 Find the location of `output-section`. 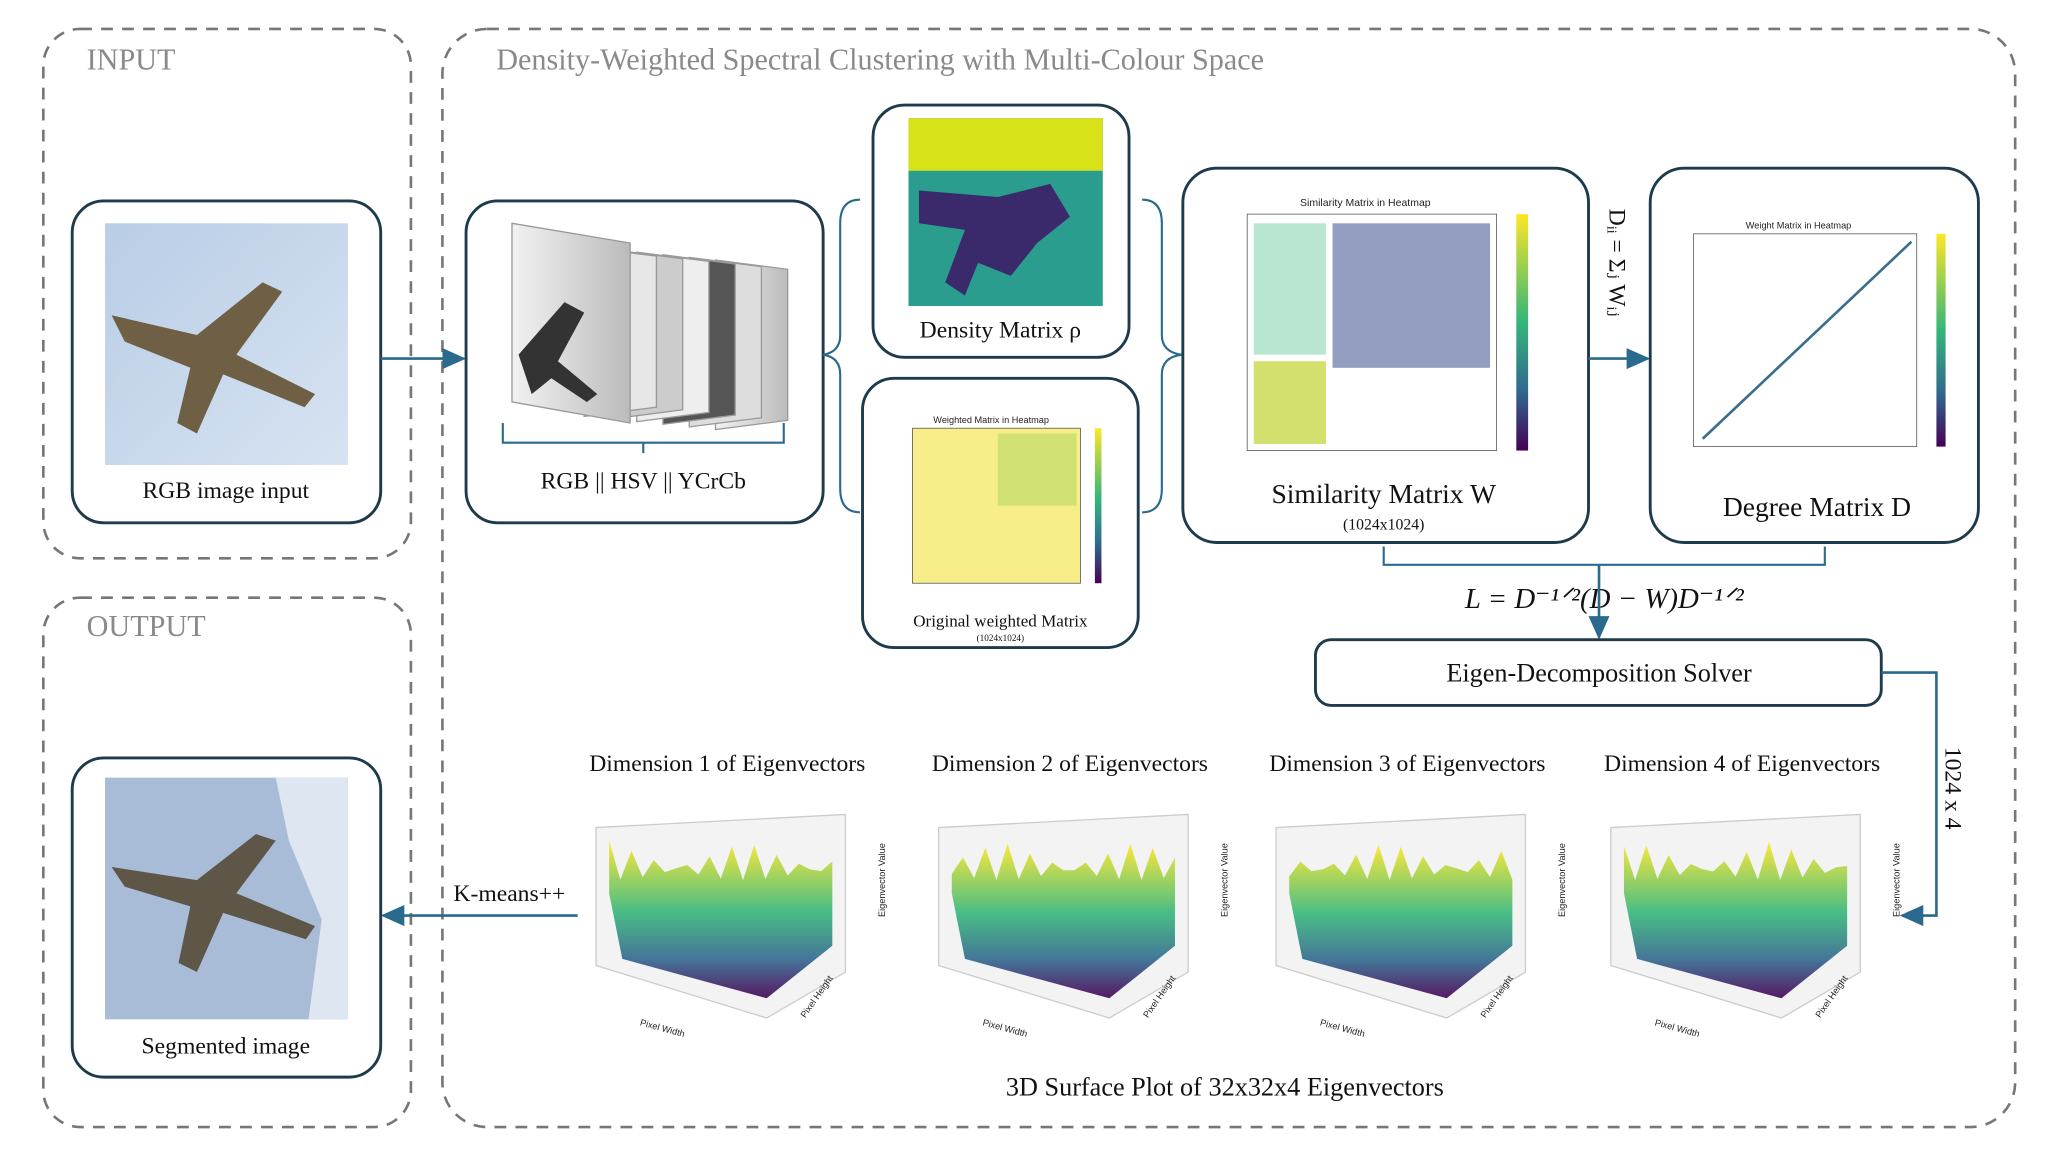

output-section is located at coordinates (227, 862).